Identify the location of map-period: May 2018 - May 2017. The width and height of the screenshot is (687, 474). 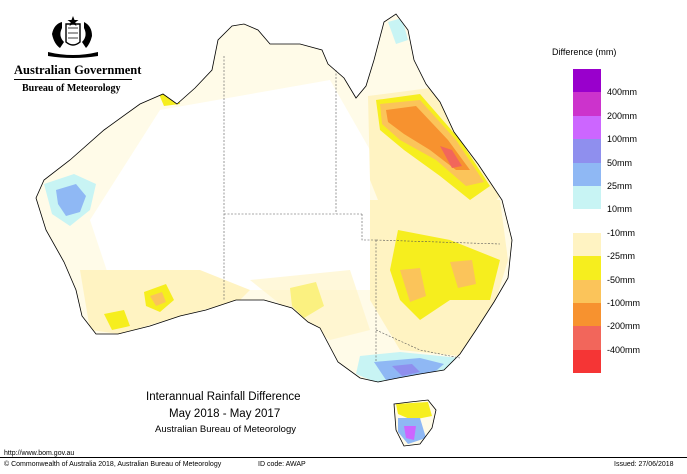
(225, 414).